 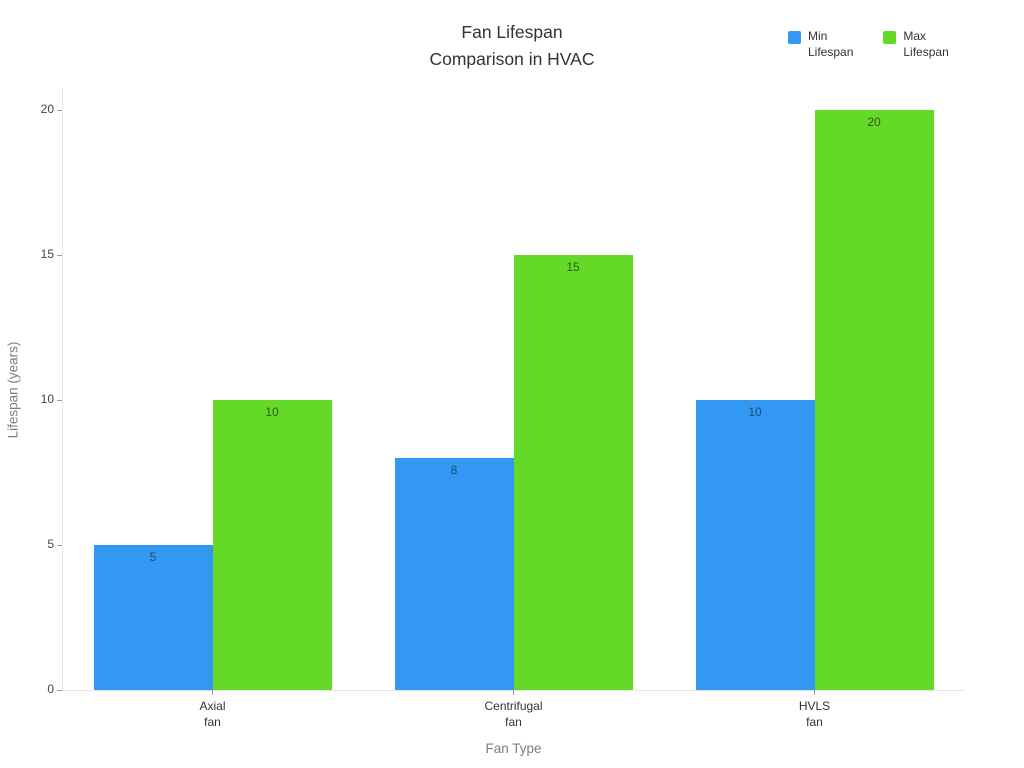 What do you see at coordinates (573, 472) in the screenshot?
I see `bar-max-lifespan-centrifugal-fan` at bounding box center [573, 472].